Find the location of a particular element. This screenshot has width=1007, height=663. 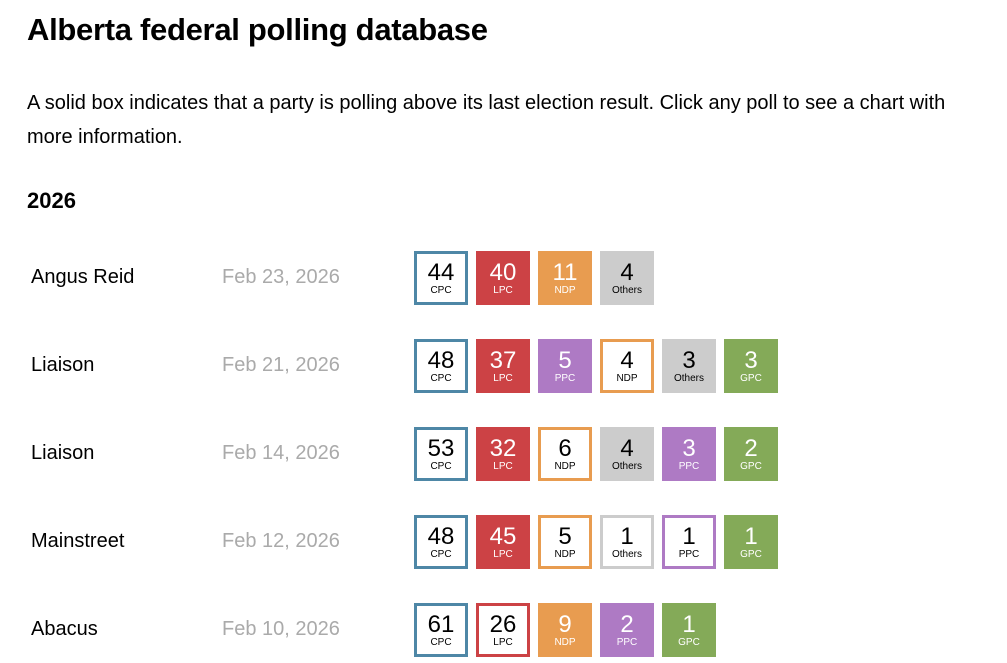

party-result-box: 1 Others is located at coordinates (627, 542).